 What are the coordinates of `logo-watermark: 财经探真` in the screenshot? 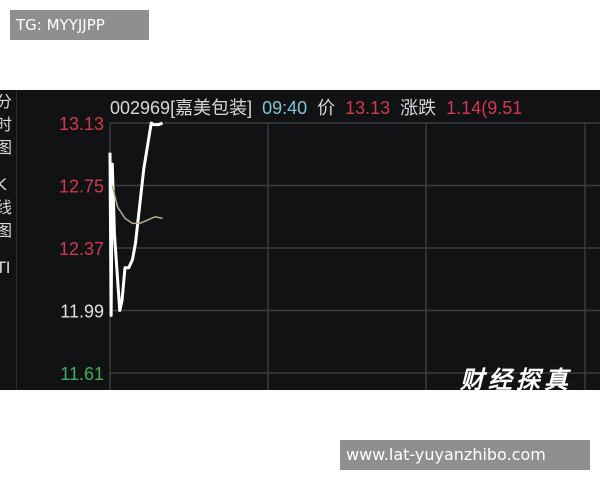 It's located at (516, 377).